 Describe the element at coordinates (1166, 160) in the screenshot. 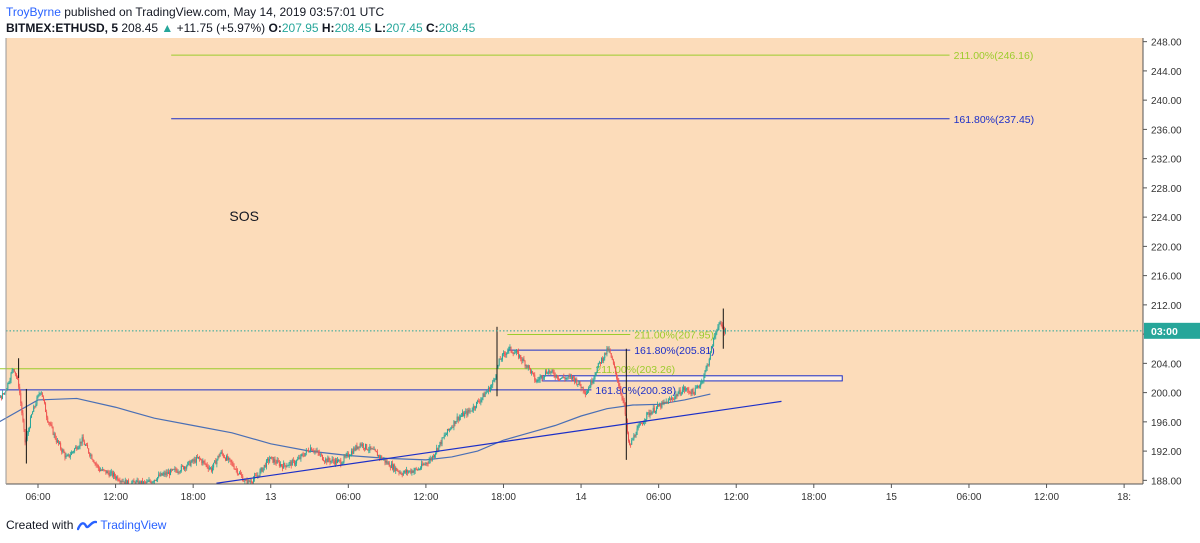

I see `y-tick-label: 232.00` at that location.